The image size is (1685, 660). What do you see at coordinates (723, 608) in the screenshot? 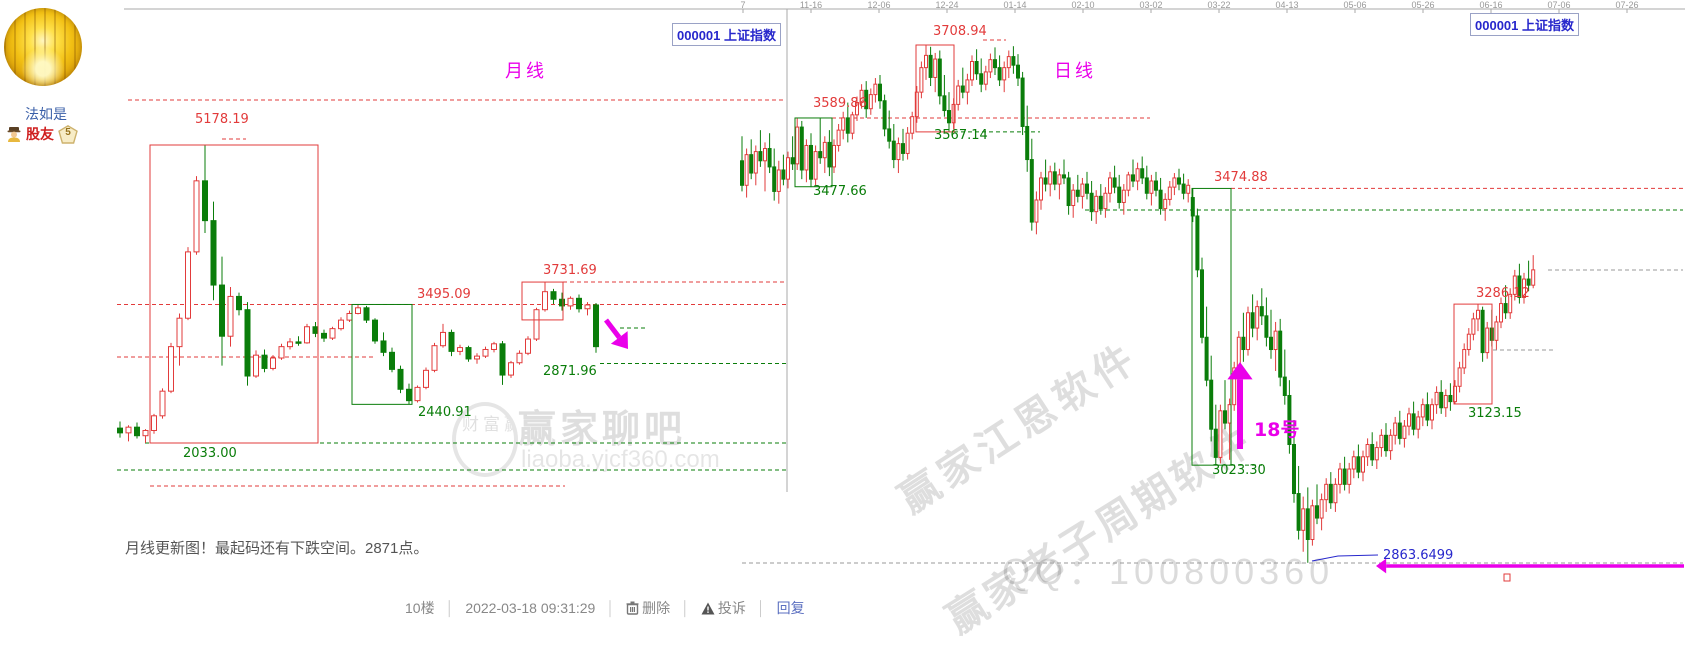
I see `report-button: 投诉` at bounding box center [723, 608].